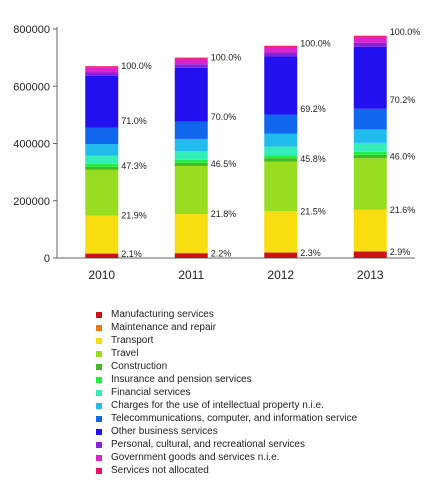 Image resolution: width=447 pixels, height=480 pixels. I want to click on legend-item: Services not allocated, so click(226, 470).